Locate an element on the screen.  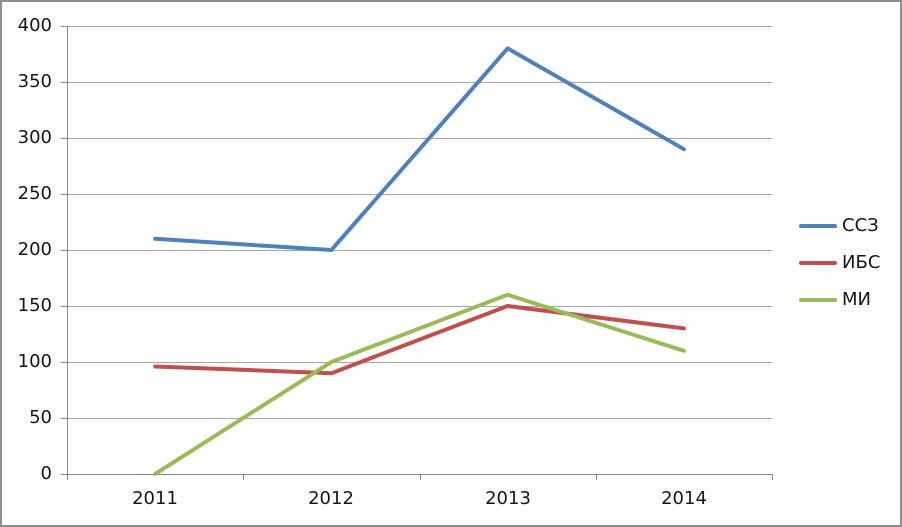
y-axis-label: 300 is located at coordinates (34, 137).